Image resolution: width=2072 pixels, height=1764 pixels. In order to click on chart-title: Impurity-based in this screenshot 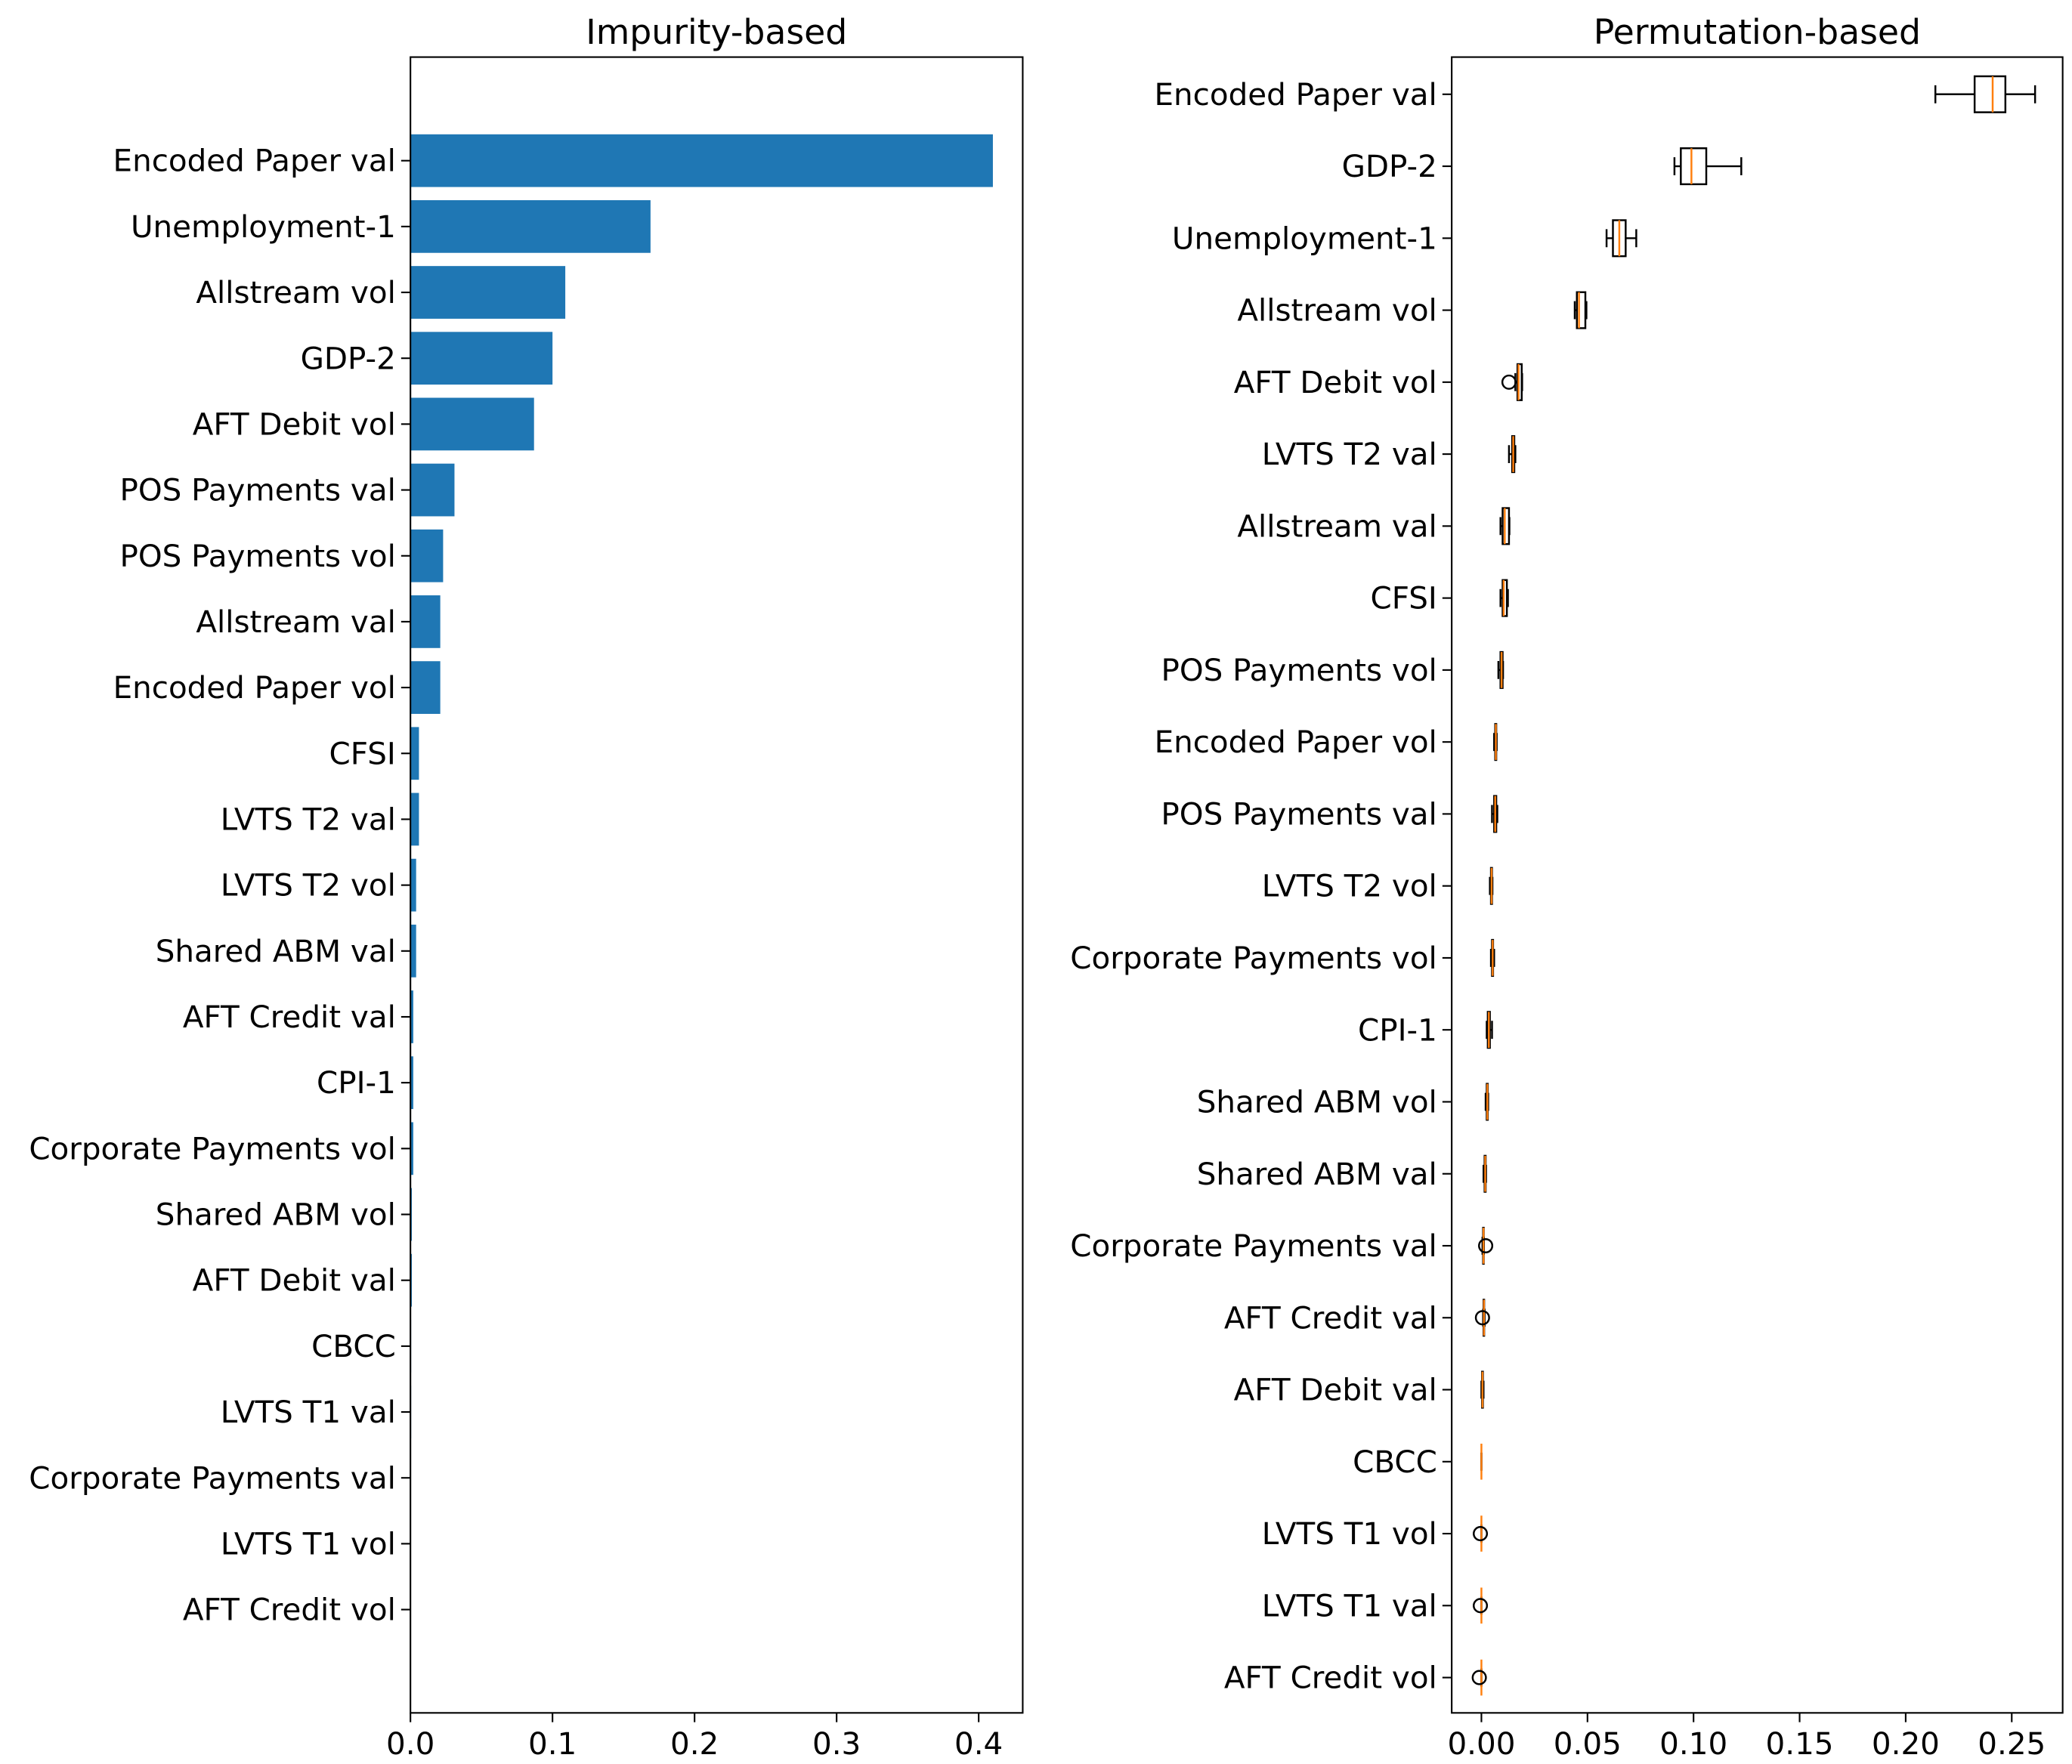, I will do `click(716, 32)`.